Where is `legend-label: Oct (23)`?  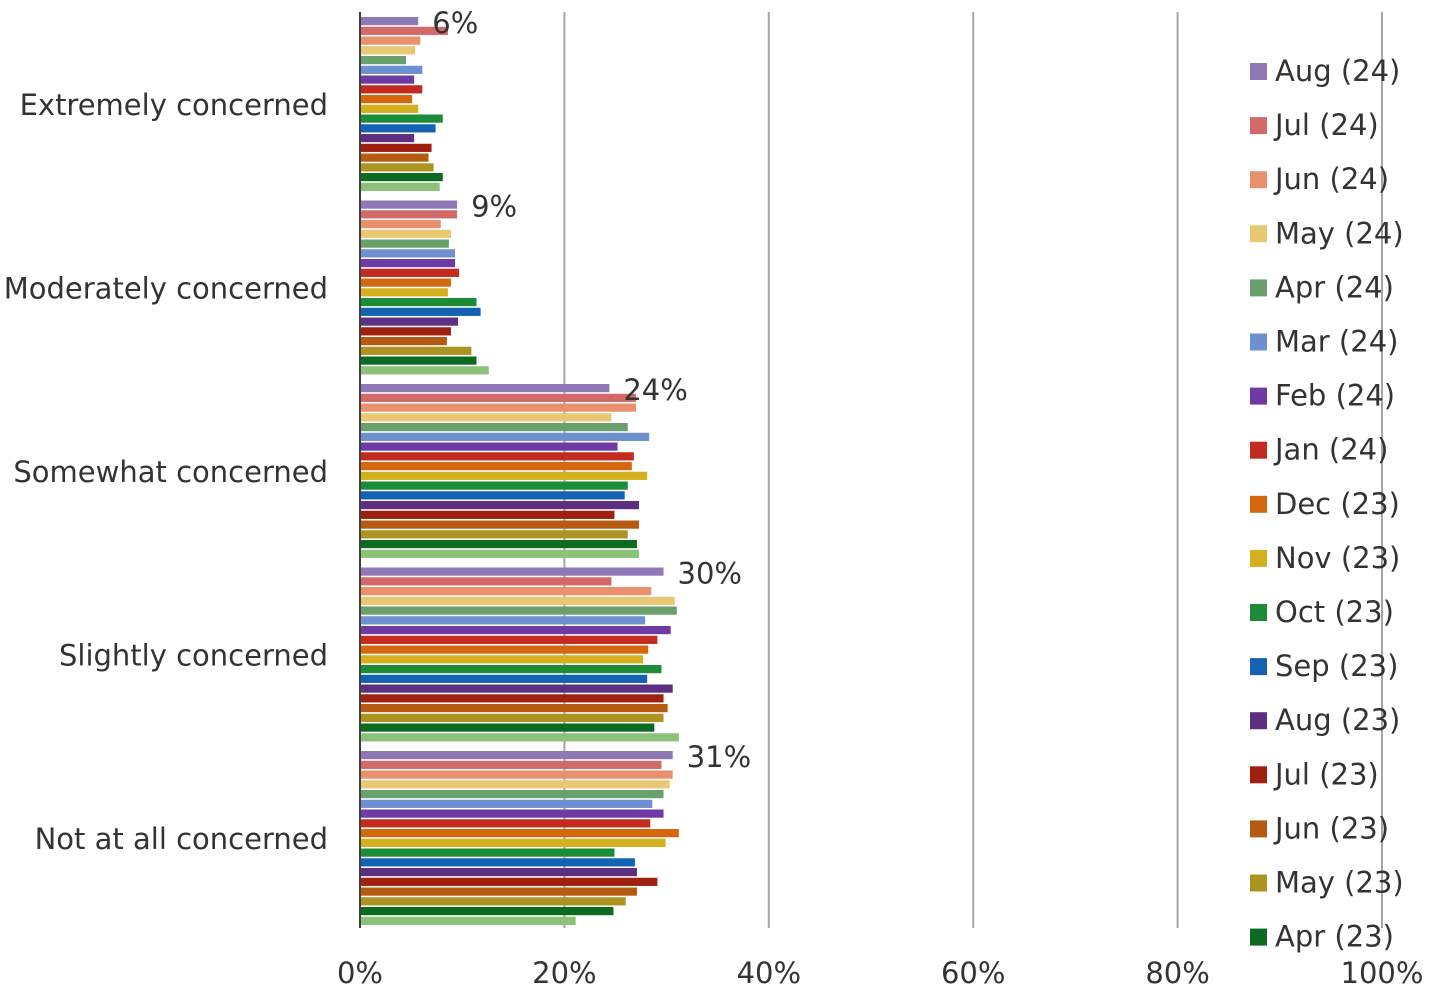 legend-label: Oct (23) is located at coordinates (1334, 612).